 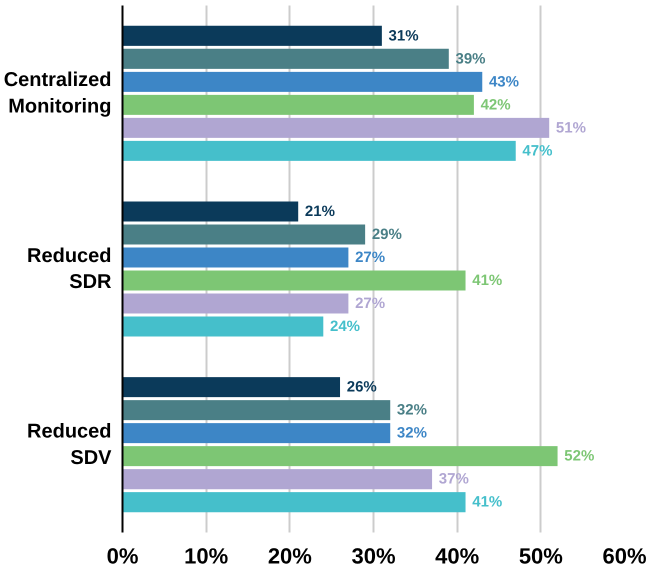 What do you see at coordinates (571, 127) in the screenshot?
I see `data-label: 51%` at bounding box center [571, 127].